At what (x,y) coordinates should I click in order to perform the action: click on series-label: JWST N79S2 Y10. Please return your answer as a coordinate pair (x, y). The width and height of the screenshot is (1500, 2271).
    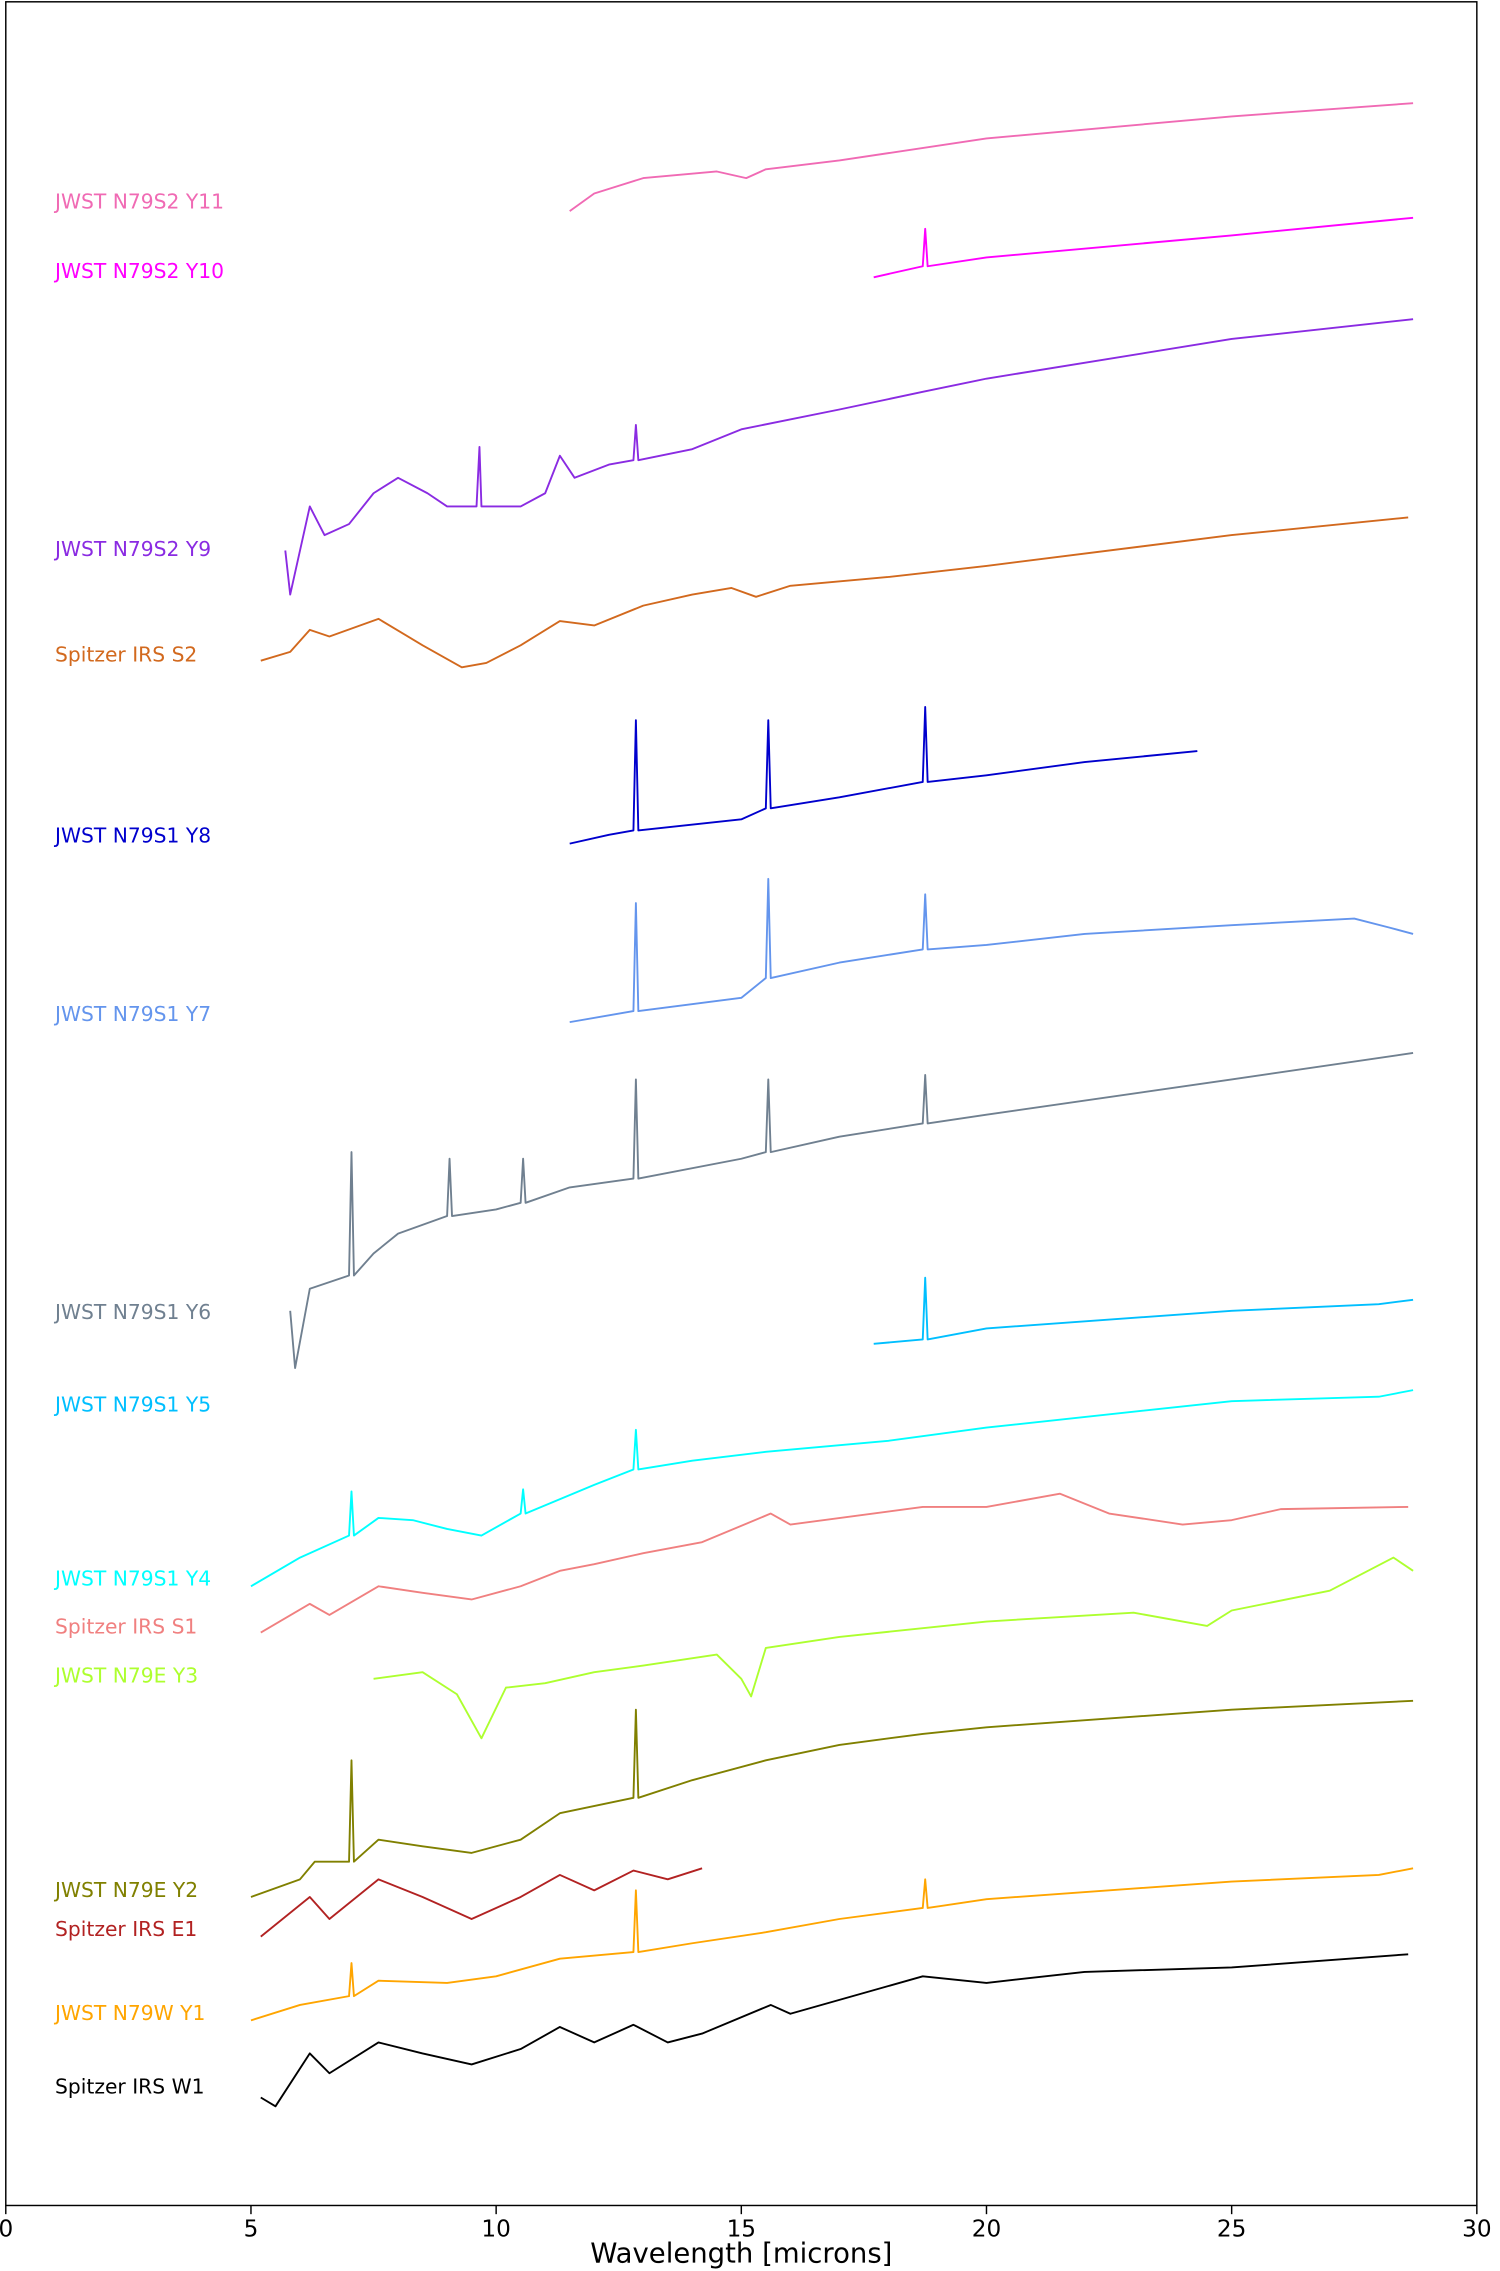
    Looking at the image, I should click on (138, 271).